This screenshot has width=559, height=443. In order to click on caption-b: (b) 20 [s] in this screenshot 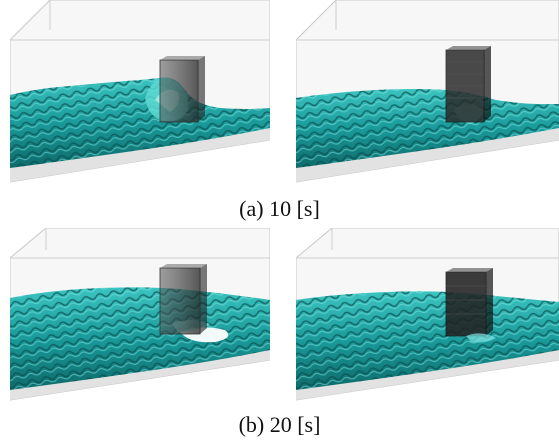, I will do `click(279, 424)`.